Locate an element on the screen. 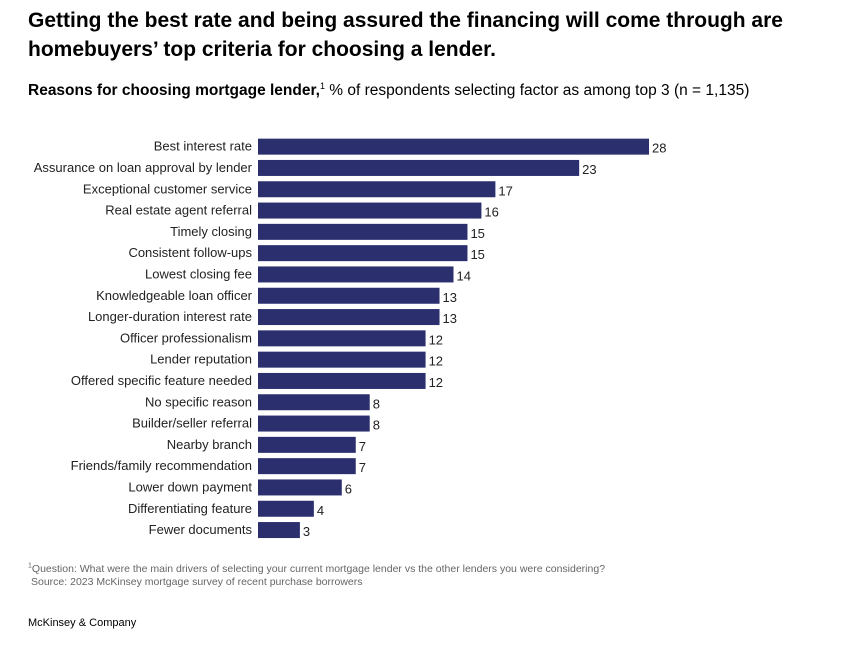 The width and height of the screenshot is (850, 647). category-label: Nearby branch is located at coordinates (209, 444).